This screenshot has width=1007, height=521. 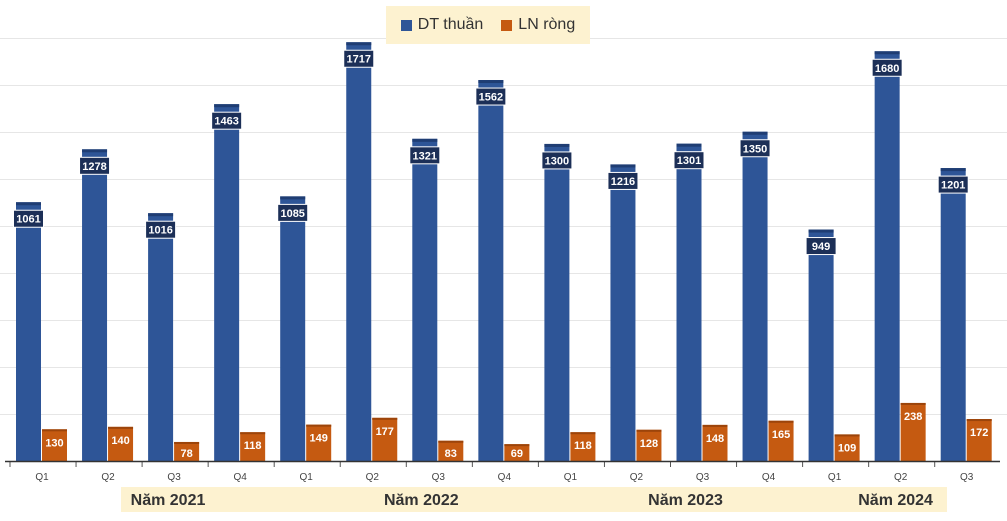 What do you see at coordinates (226, 122) in the screenshot?
I see `revenue-label: 1463` at bounding box center [226, 122].